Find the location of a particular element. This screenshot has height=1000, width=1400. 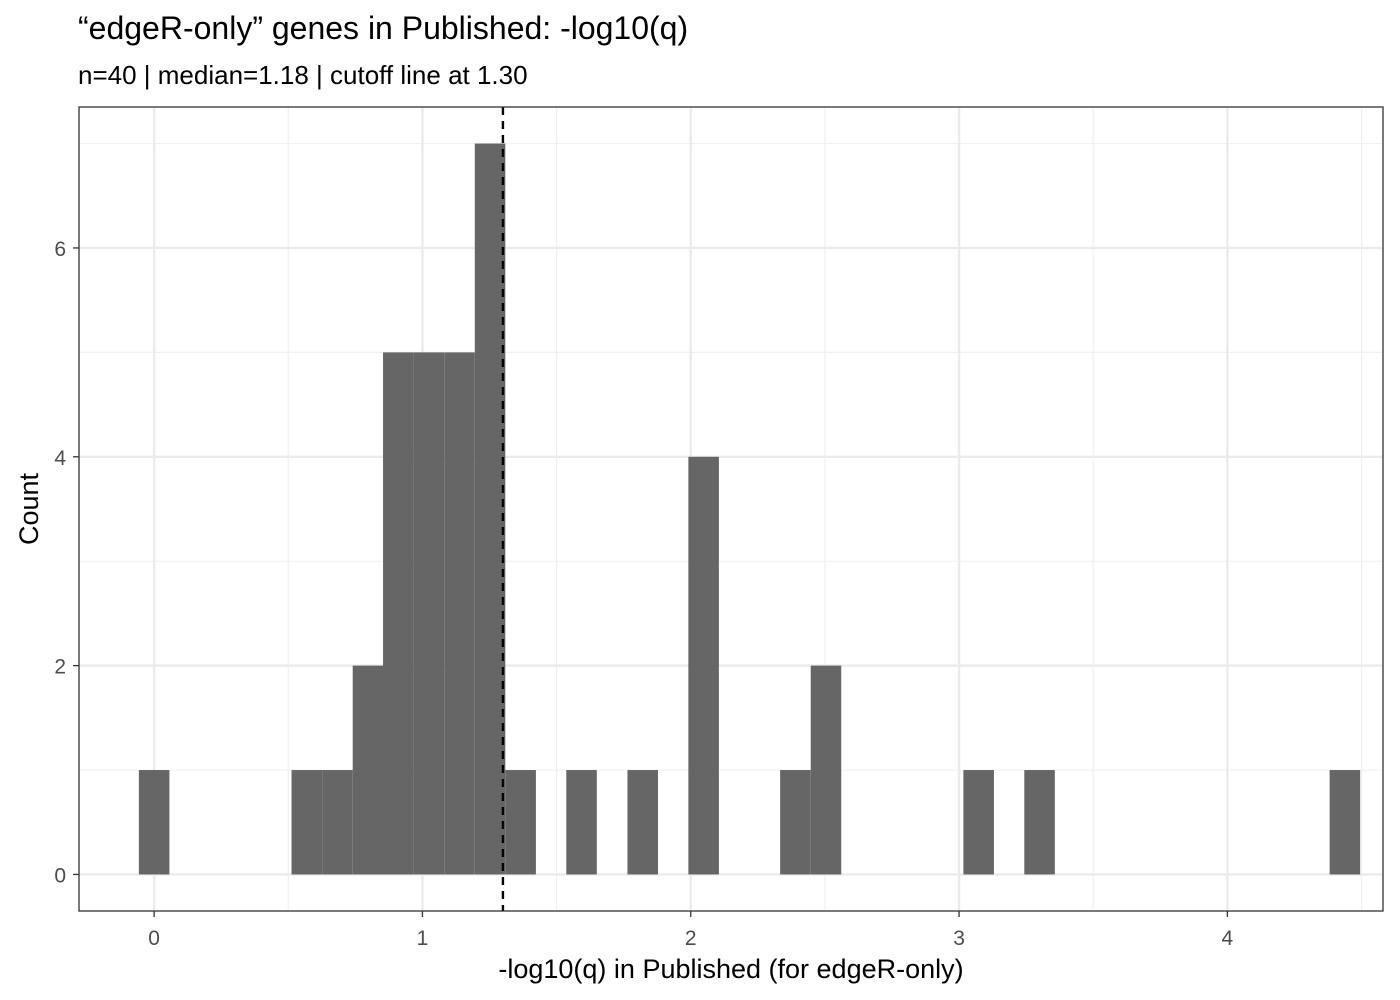

y-tick-label: 2 is located at coordinates (60, 667).